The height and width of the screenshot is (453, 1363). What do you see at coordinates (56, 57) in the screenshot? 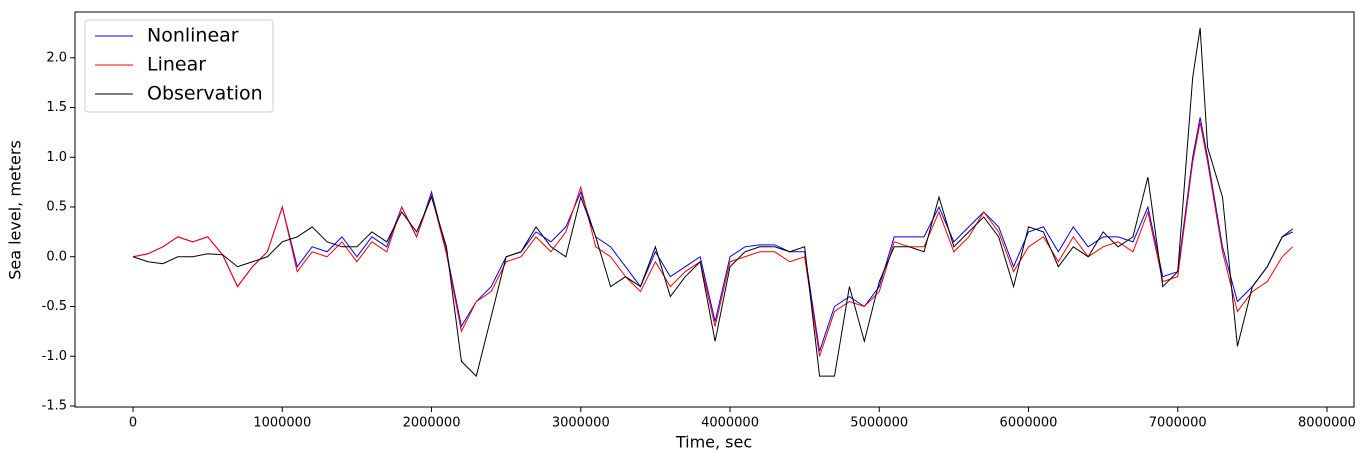
I see `y-tick-label: 2.0` at bounding box center [56, 57].